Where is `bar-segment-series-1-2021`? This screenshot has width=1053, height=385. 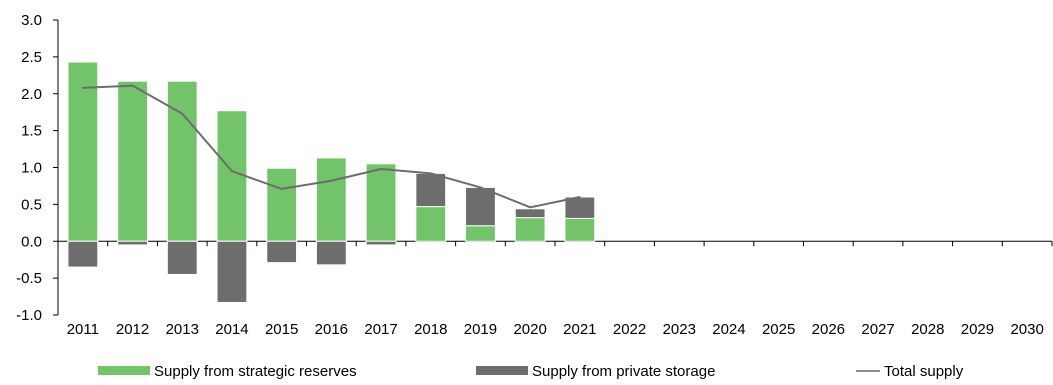
bar-segment-series-1-2021 is located at coordinates (580, 207).